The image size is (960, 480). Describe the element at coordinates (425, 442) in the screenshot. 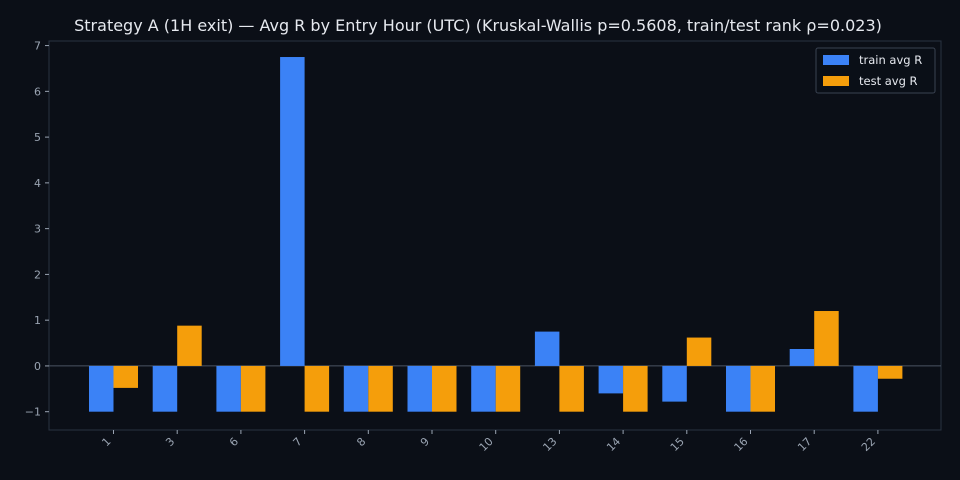

I see `x-tick-label: 9` at that location.